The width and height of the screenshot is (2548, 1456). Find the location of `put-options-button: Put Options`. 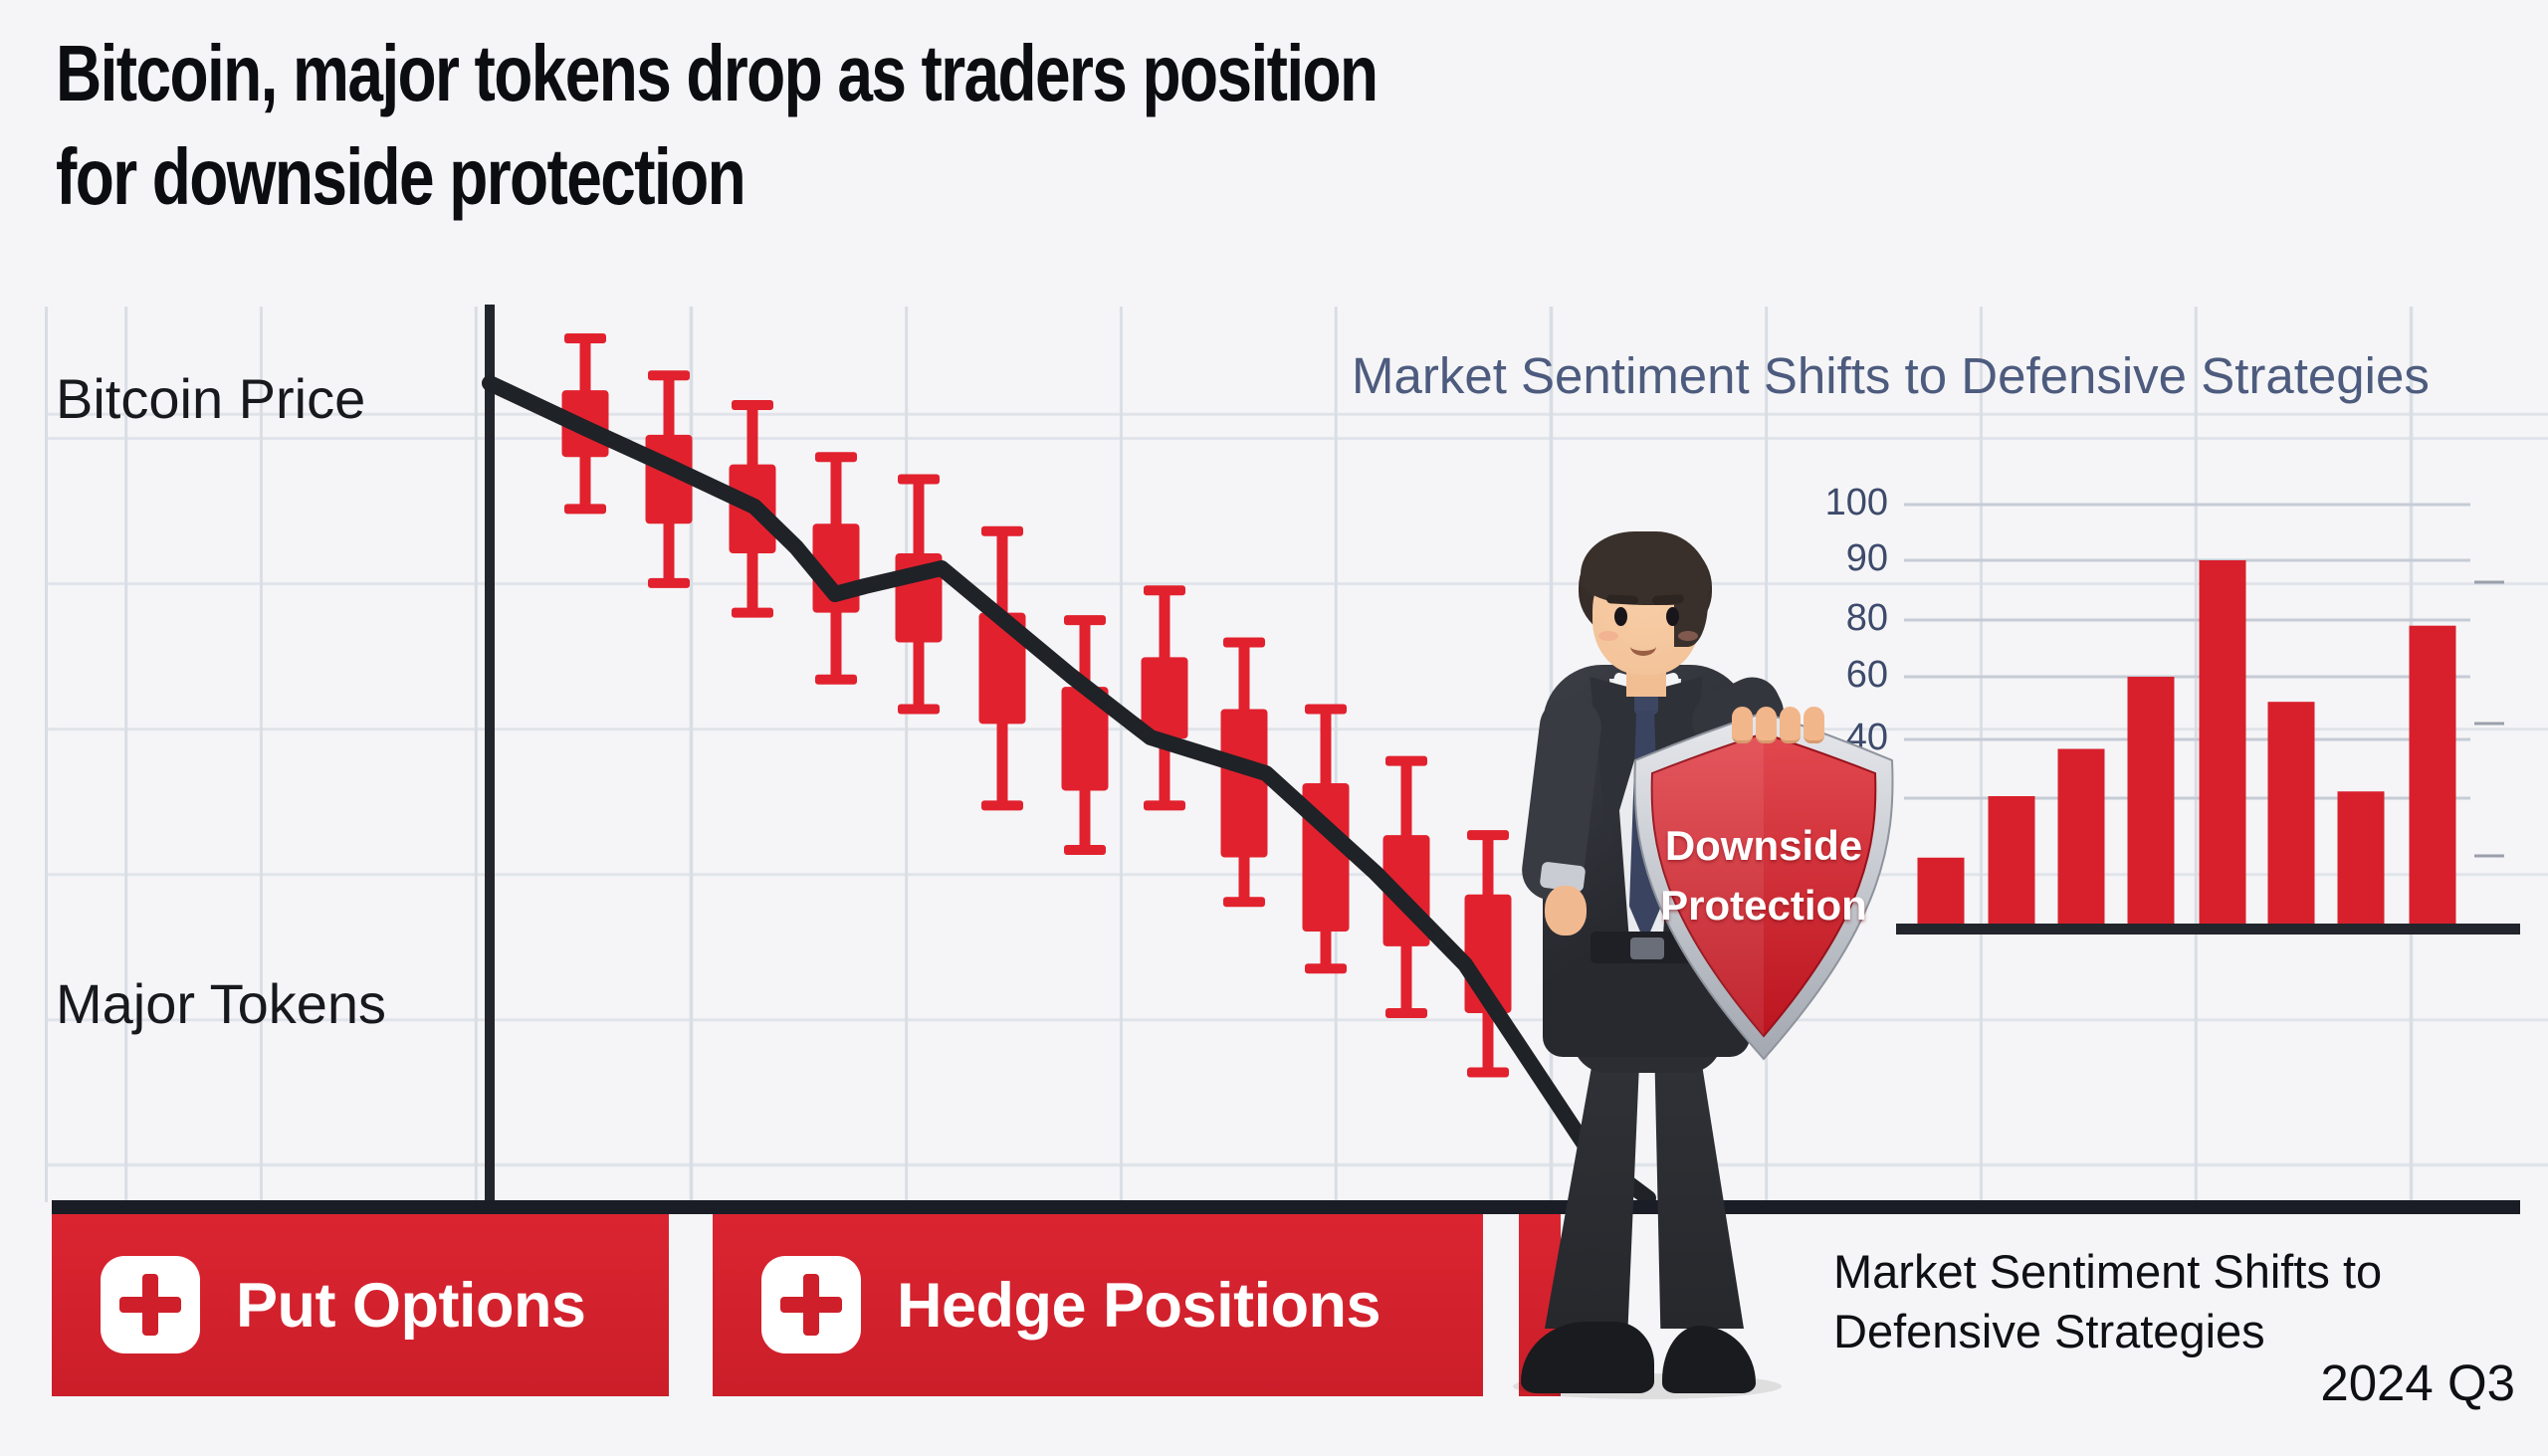

put-options-button: Put Options is located at coordinates (360, 1305).